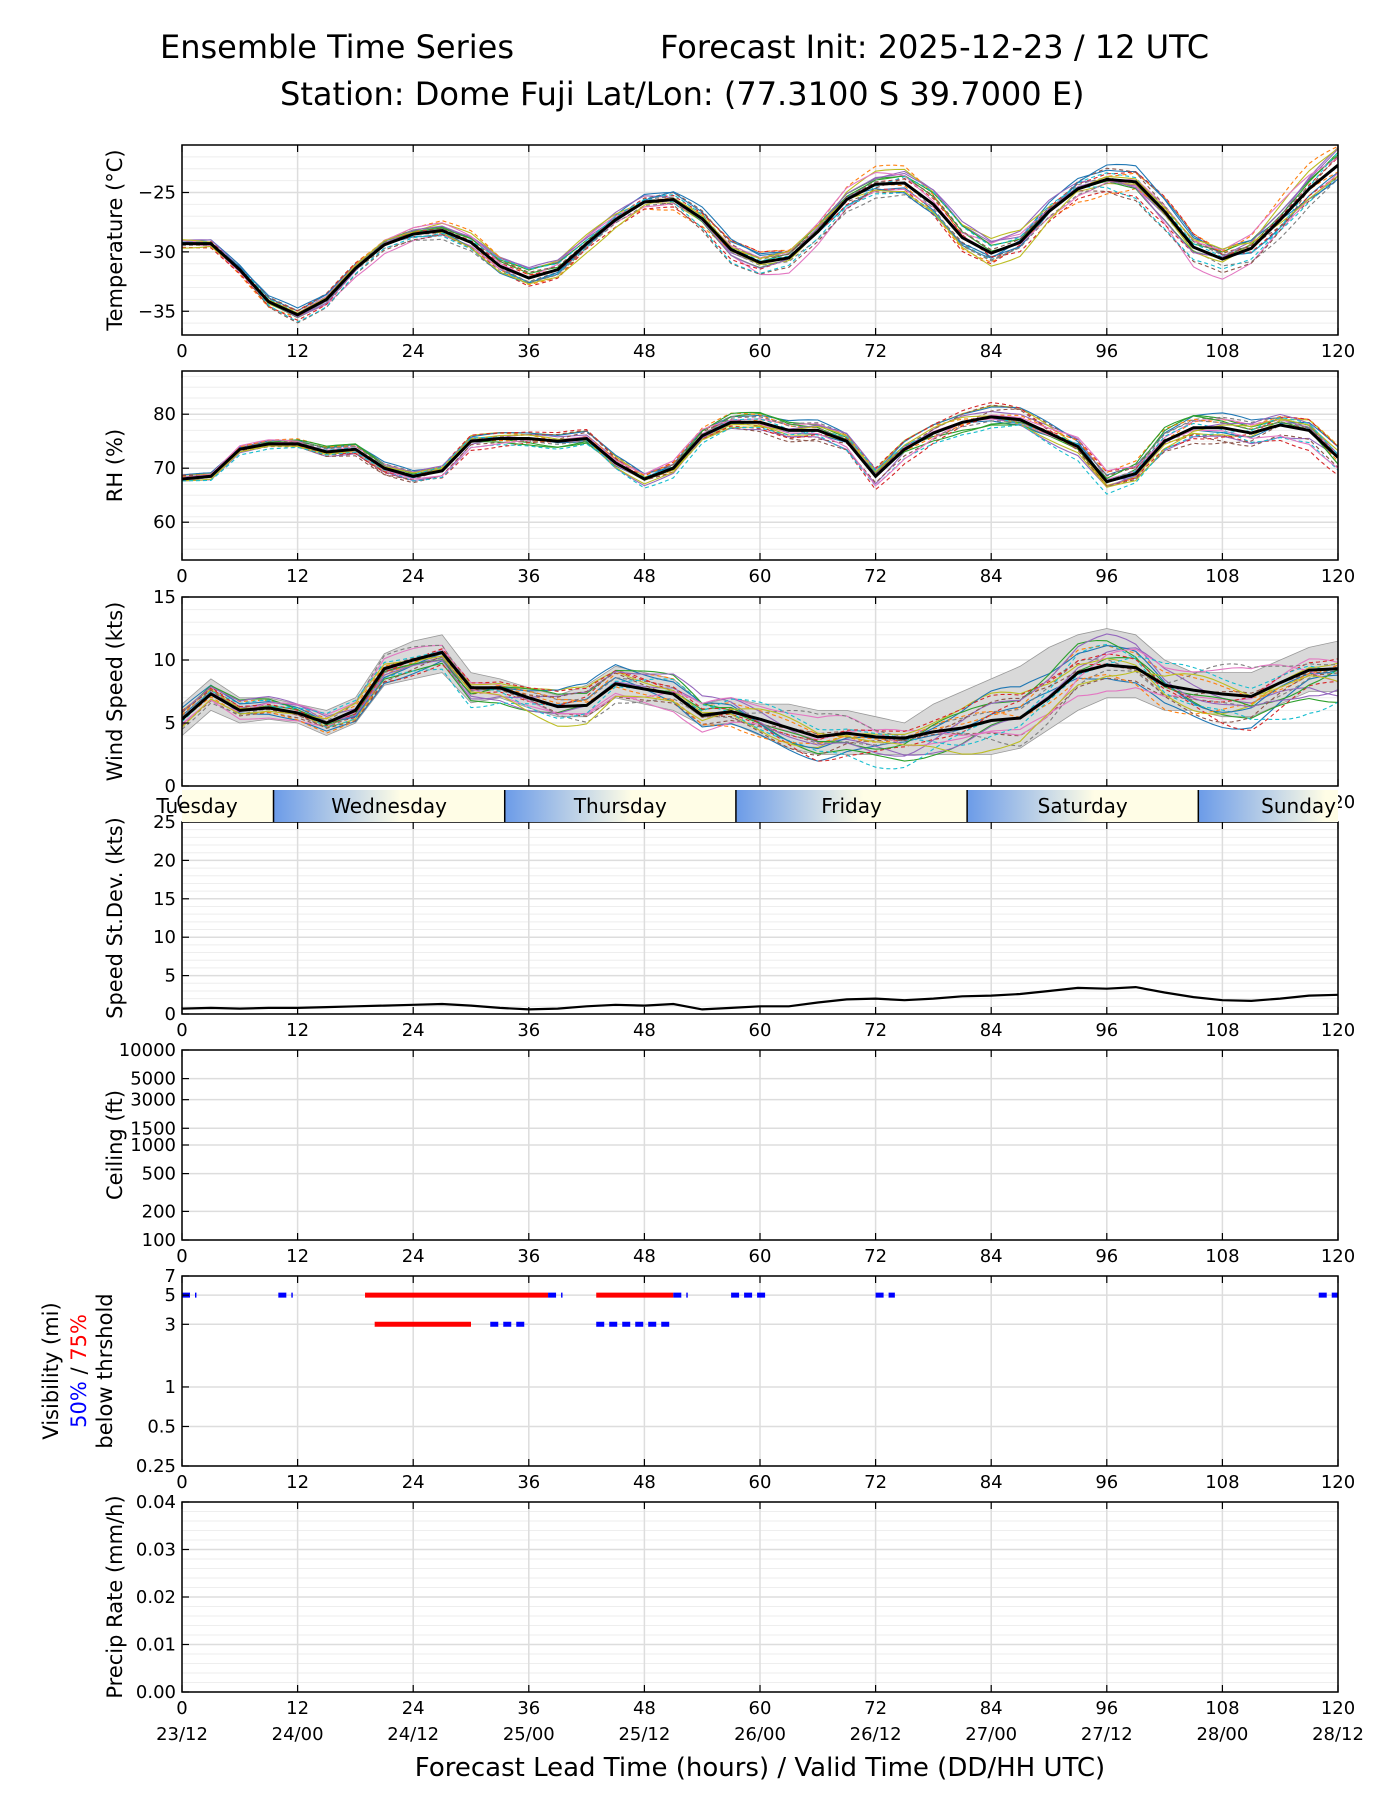 This screenshot has height=1800, width=1400. Describe the element at coordinates (298, 1734) in the screenshot. I see `valid-time-label: 24/00` at that location.